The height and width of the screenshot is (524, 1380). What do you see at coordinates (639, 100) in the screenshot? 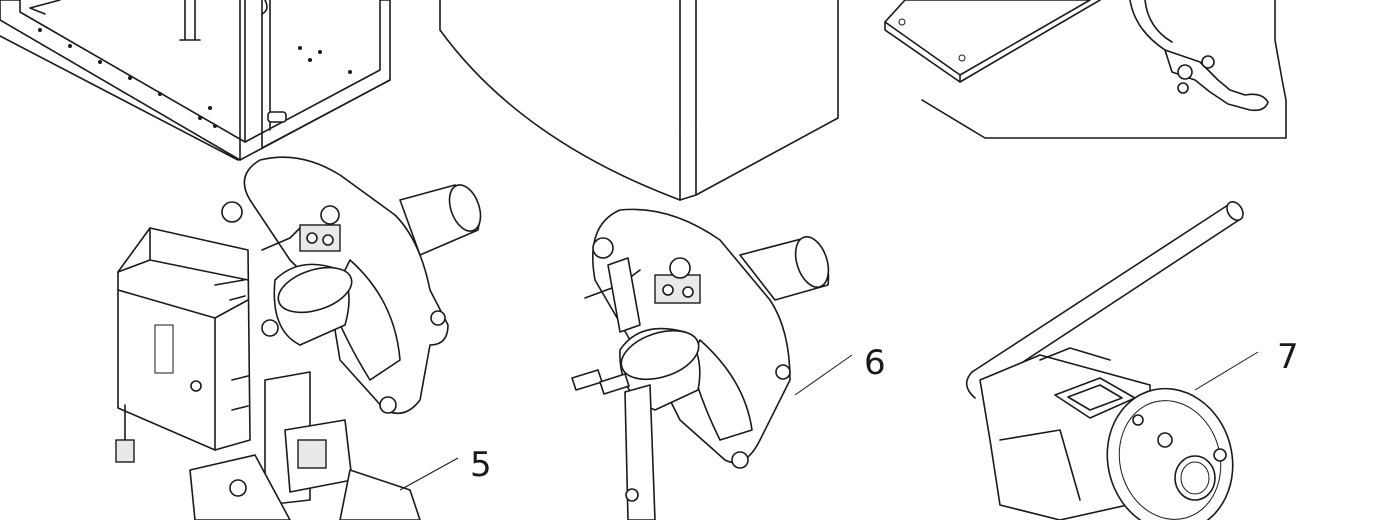
I see `casing-panel` at bounding box center [639, 100].